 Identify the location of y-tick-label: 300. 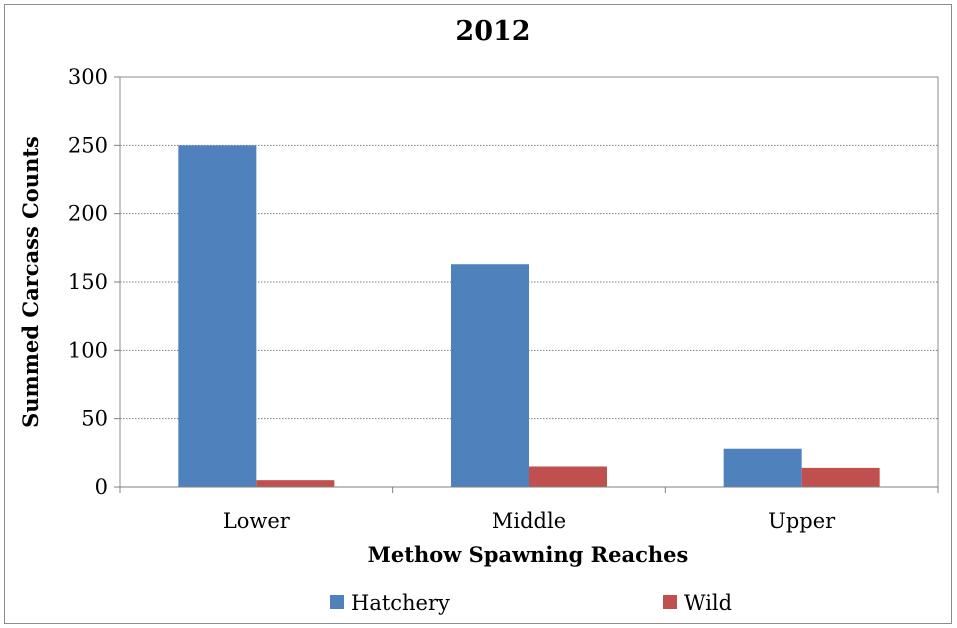
(88, 77).